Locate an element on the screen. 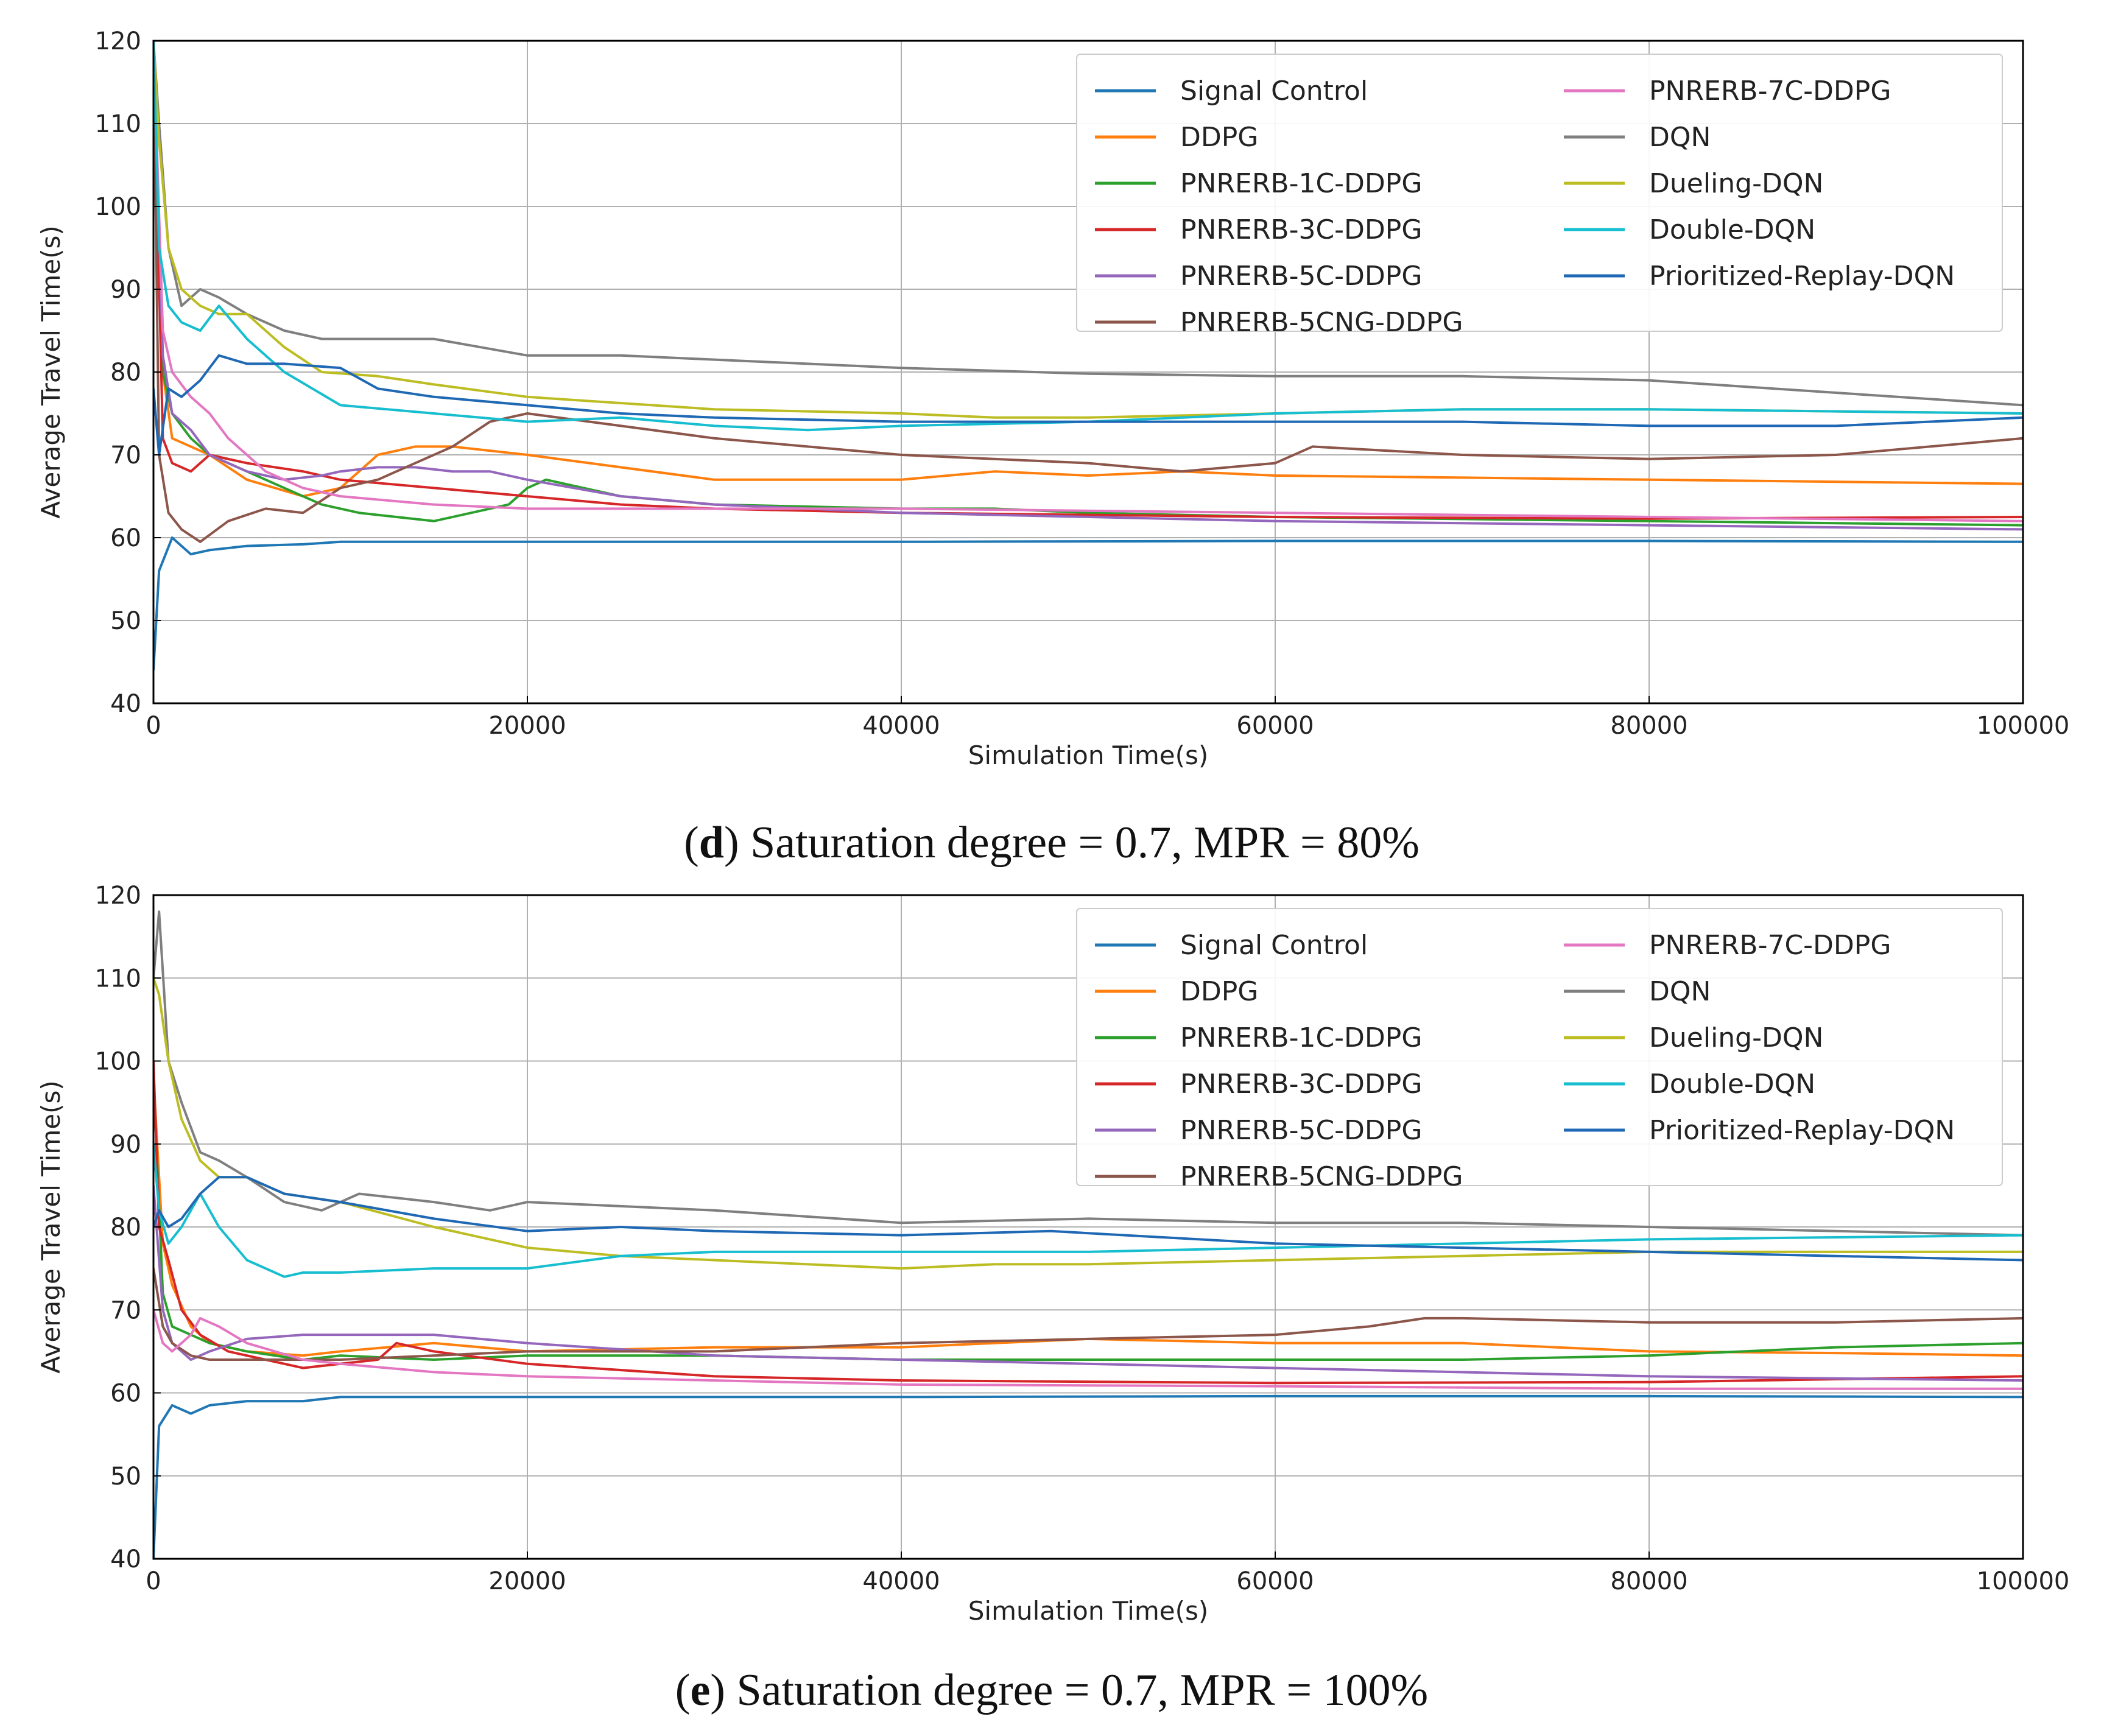 This screenshot has width=2104, height=1736. panel-caption: (e) Saturation degree = 0.7, MPR = 100% is located at coordinates (1051, 1690).